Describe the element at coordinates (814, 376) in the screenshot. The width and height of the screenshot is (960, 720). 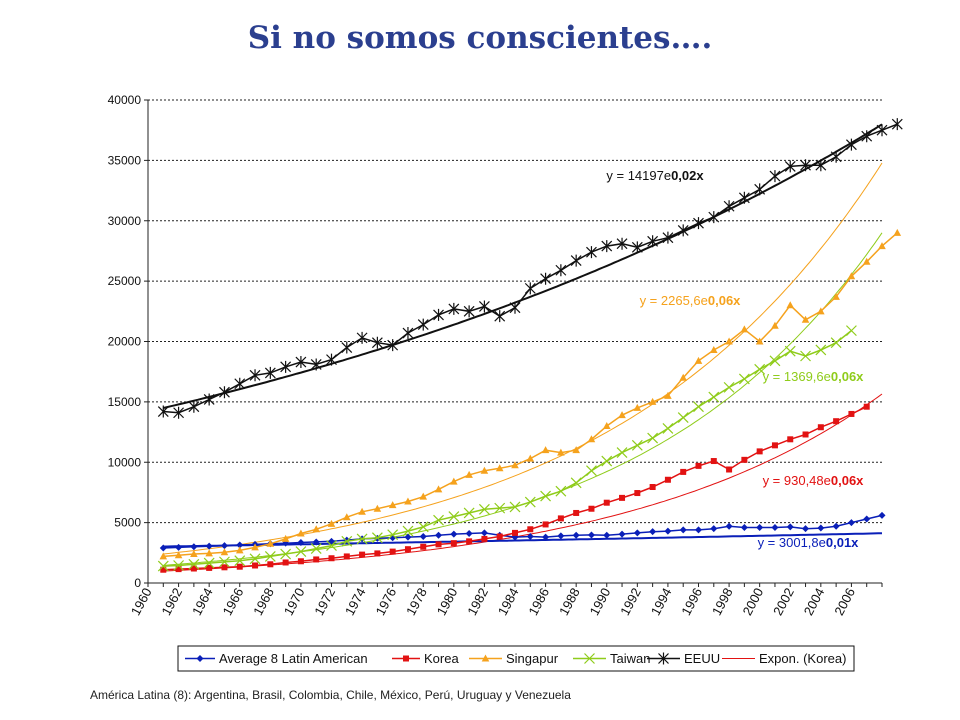
I see `trendline-equation: y = 1369,6e0,06x` at that location.